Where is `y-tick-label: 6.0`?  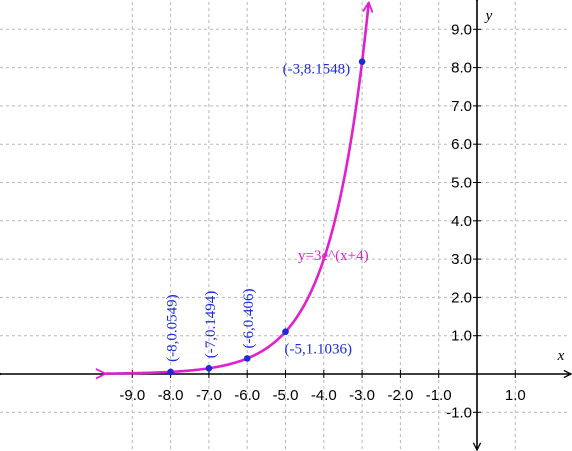
y-tick-label: 6.0 is located at coordinates (461, 144).